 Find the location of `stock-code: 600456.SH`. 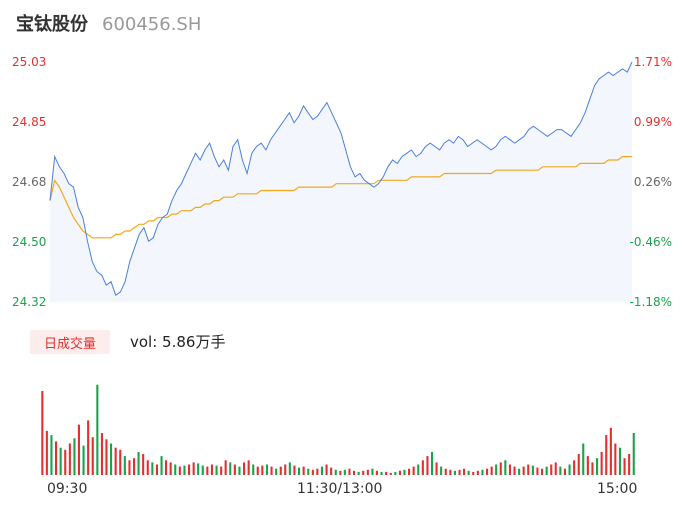

stock-code: 600456.SH is located at coordinates (152, 24).